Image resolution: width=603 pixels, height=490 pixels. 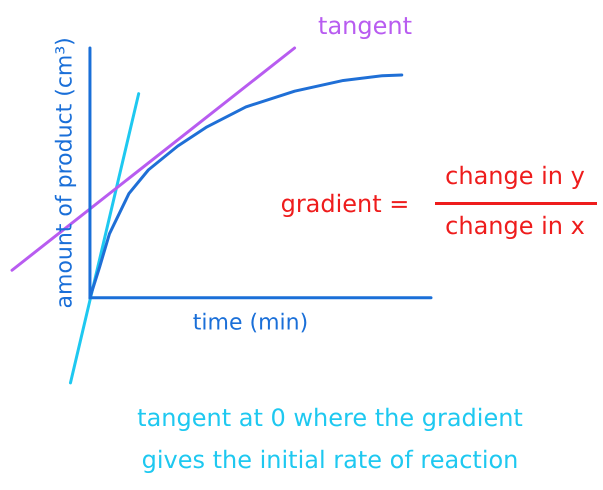 What do you see at coordinates (330, 460) in the screenshot?
I see `text: gives the initial rate of reaction` at bounding box center [330, 460].